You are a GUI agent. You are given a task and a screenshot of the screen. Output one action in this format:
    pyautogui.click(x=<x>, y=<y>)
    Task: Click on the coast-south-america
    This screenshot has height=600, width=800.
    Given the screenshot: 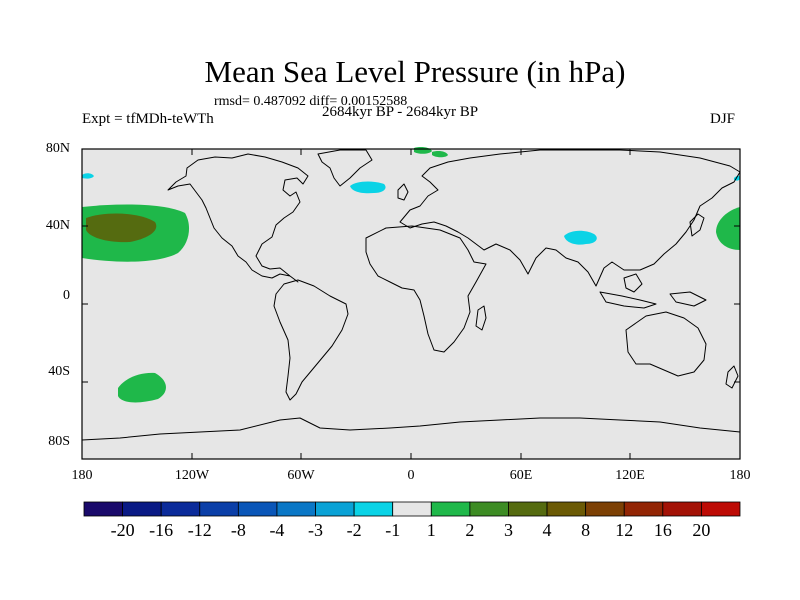 What is the action you would take?
    pyautogui.click(x=311, y=340)
    